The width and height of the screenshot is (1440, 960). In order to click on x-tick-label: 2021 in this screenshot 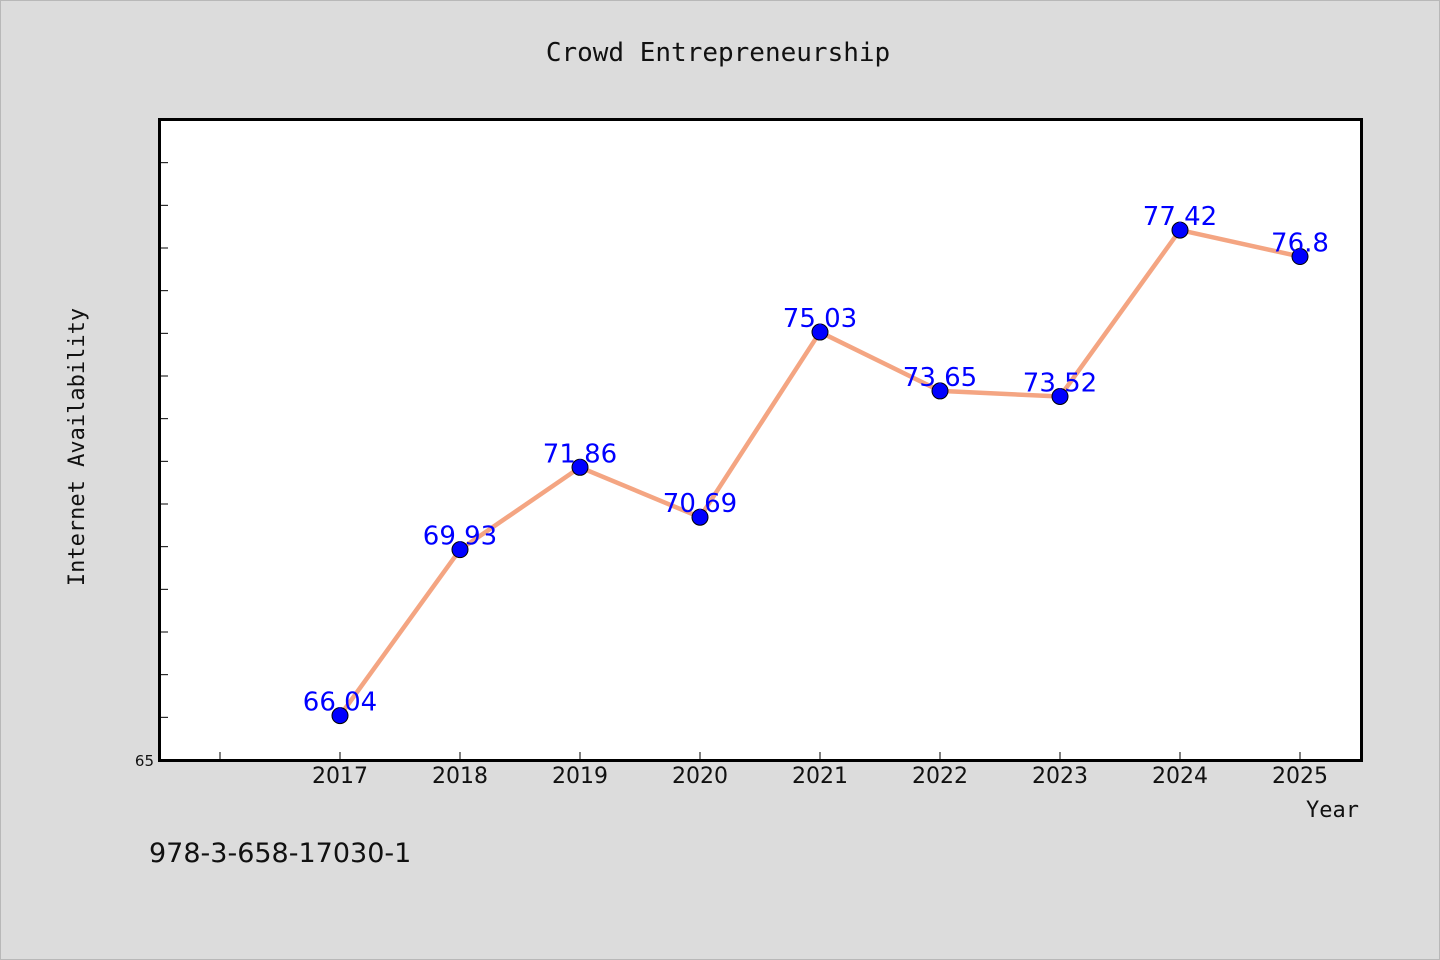, I will do `click(820, 776)`.